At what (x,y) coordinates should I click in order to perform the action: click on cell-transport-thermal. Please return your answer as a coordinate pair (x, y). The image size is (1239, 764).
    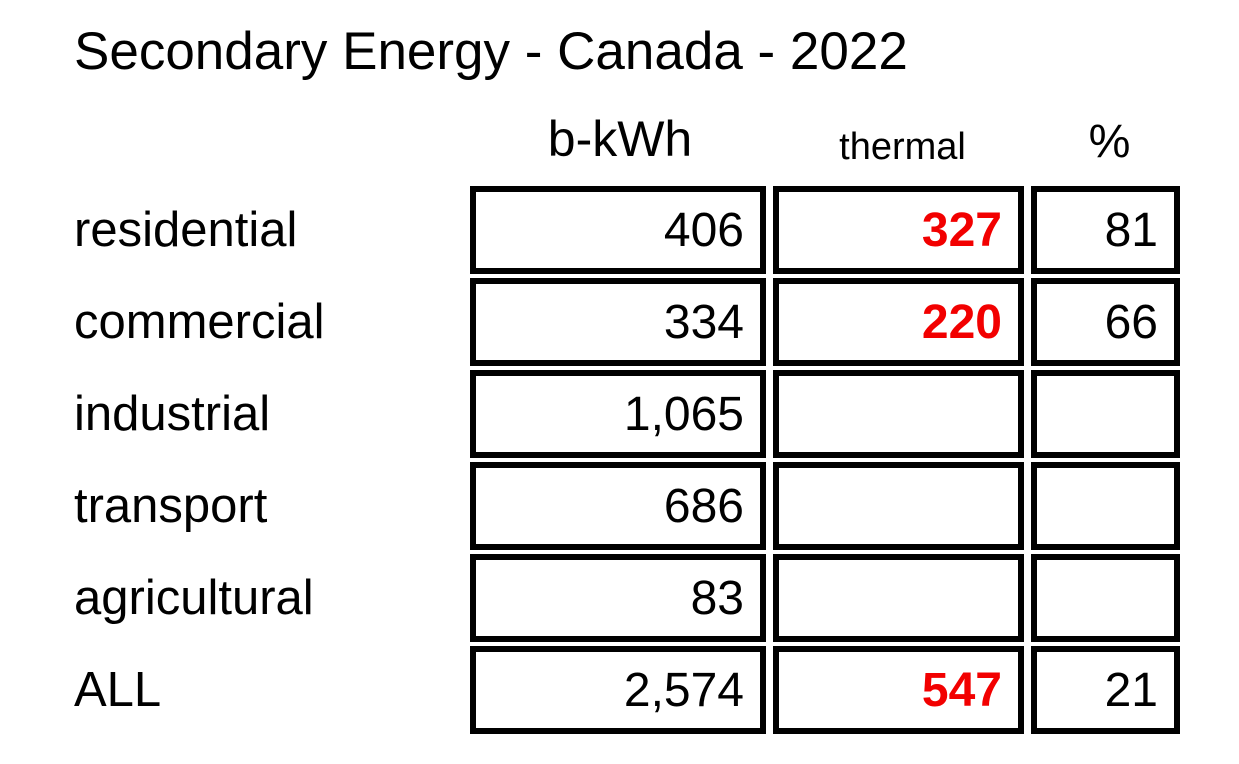
    Looking at the image, I should click on (898, 506).